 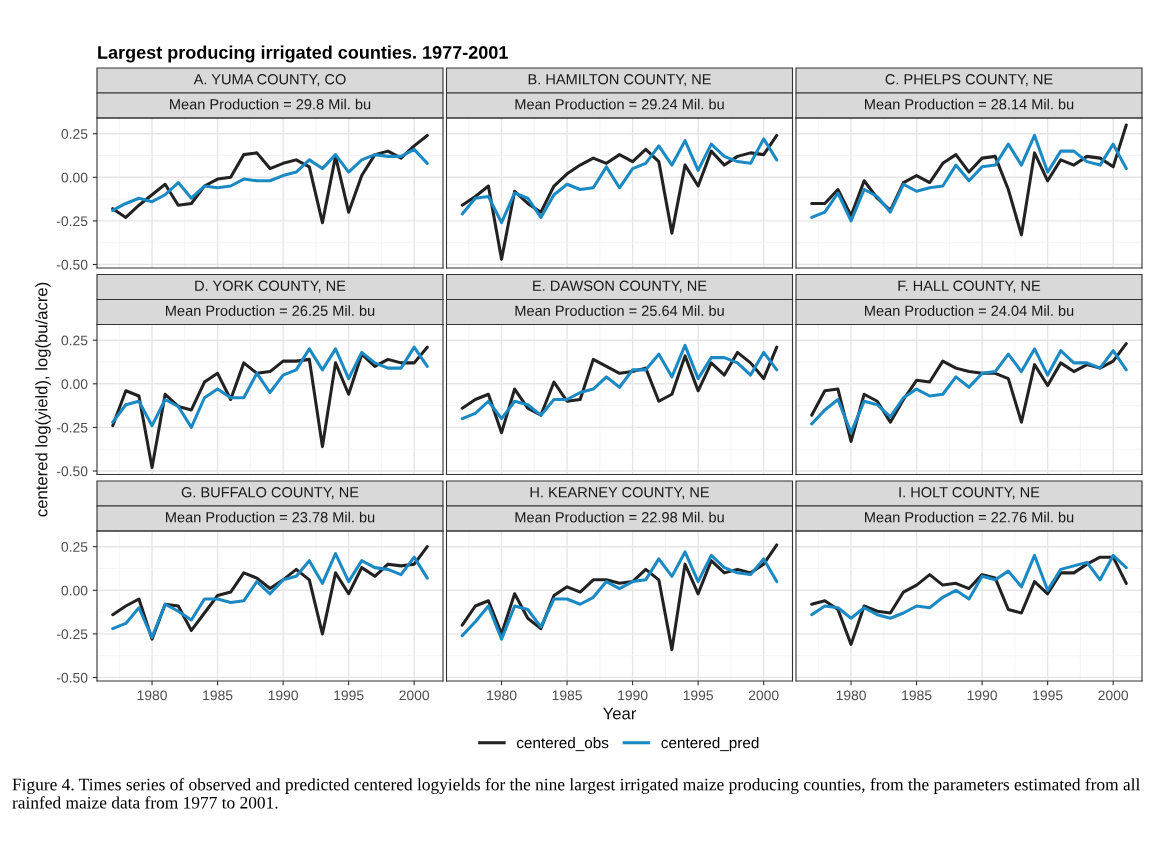 What do you see at coordinates (270, 286) in the screenshot?
I see `chart-title: D. YORK COUNTY, NE` at bounding box center [270, 286].